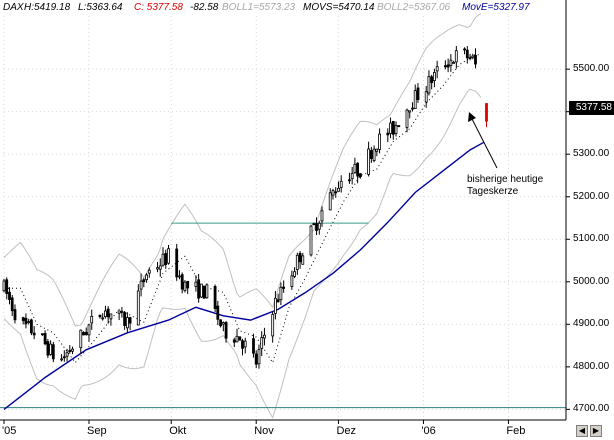 This screenshot has width=614, height=440. Describe the element at coordinates (204, 7) in the screenshot. I see `change-value: -82.58` at that location.